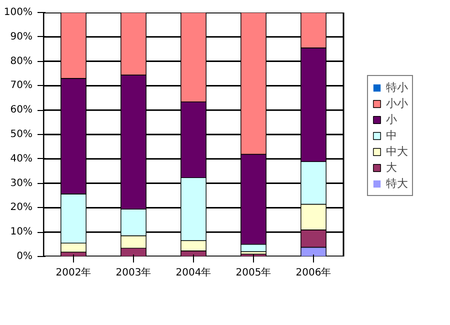 The height and width of the screenshot is (325, 450). I want to click on x-tick-label: 2003年, so click(134, 272).